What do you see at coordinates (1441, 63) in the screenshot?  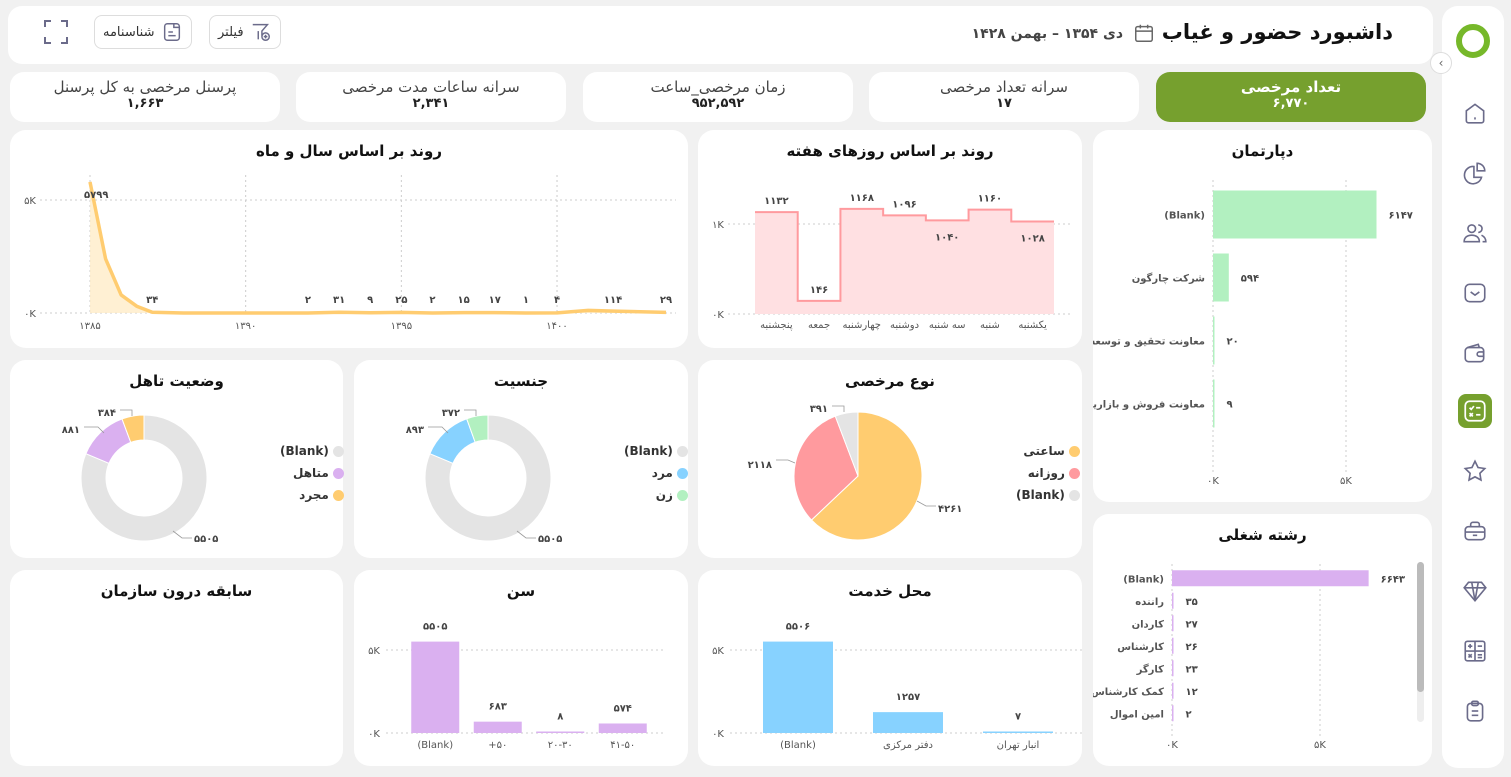 I see `collapse-sidebar-button: ‹` at bounding box center [1441, 63].